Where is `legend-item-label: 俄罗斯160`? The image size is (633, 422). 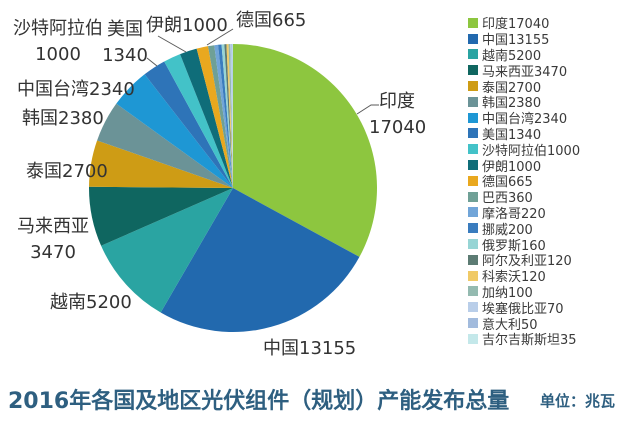
legend-item-label: 俄罗斯160 is located at coordinates (514, 246).